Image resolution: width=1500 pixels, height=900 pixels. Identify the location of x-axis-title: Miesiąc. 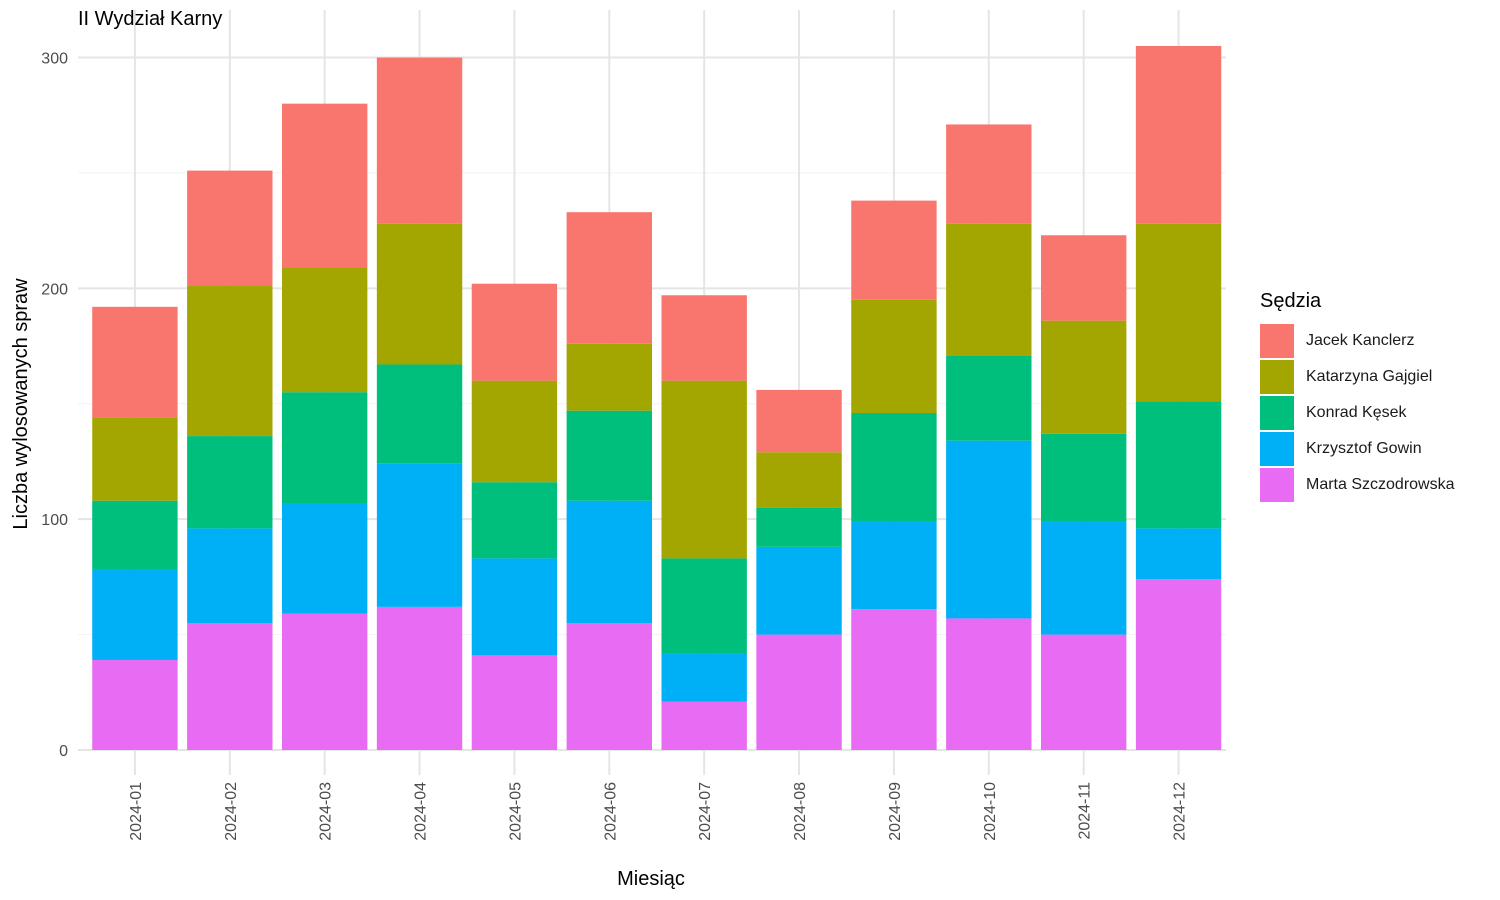
(651, 879).